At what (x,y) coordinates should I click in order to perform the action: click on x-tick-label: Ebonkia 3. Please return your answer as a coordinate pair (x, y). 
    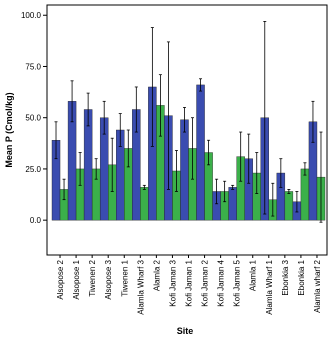
    Looking at the image, I should click on (285, 277).